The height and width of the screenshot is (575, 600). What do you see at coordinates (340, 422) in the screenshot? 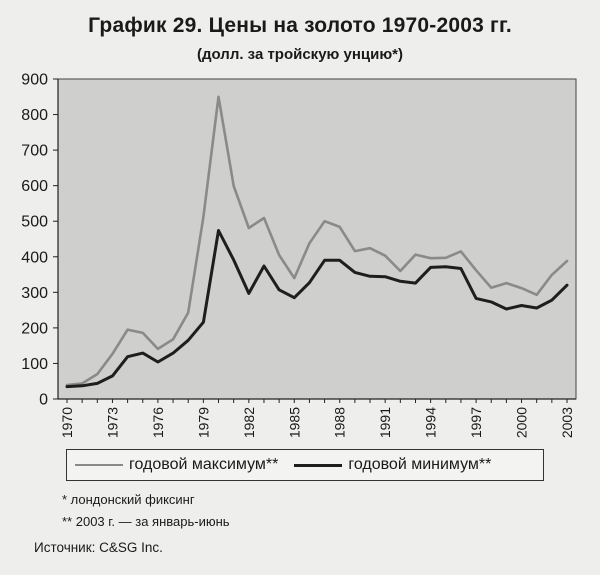
I see `x-tick-label: 1988` at bounding box center [340, 422].